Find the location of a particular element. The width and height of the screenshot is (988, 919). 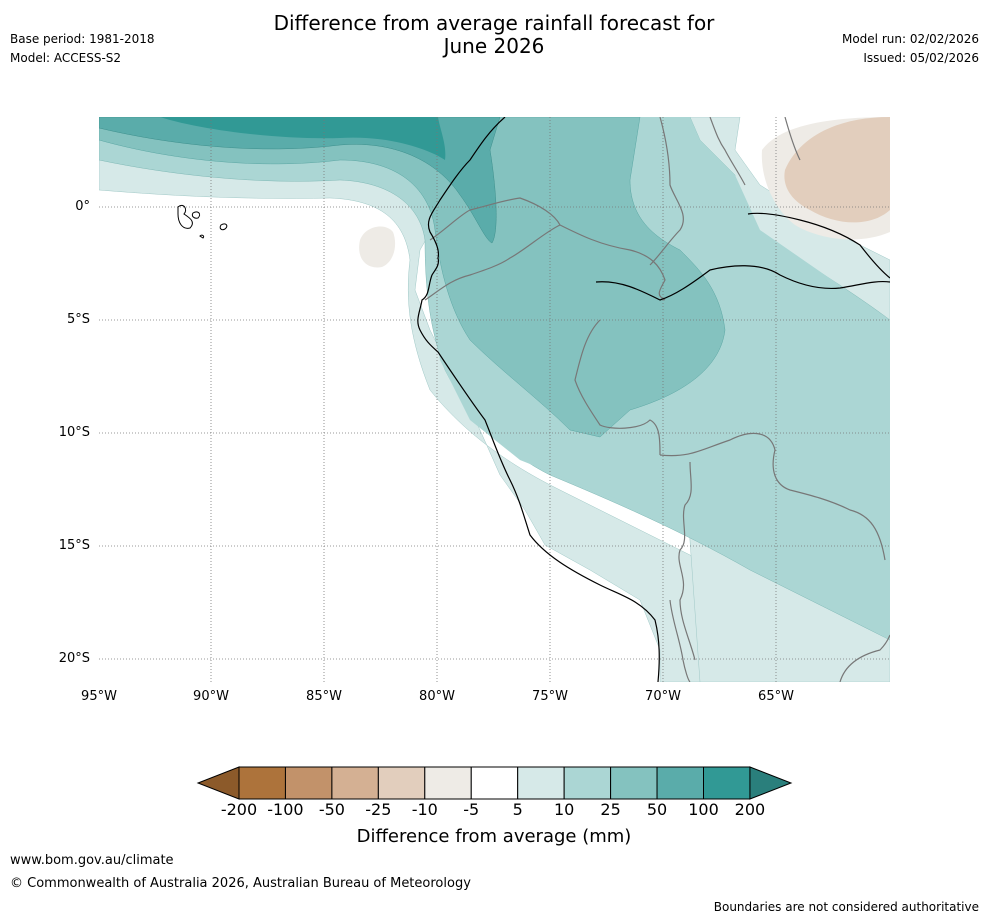

border-suriname is located at coordinates (792, 139).